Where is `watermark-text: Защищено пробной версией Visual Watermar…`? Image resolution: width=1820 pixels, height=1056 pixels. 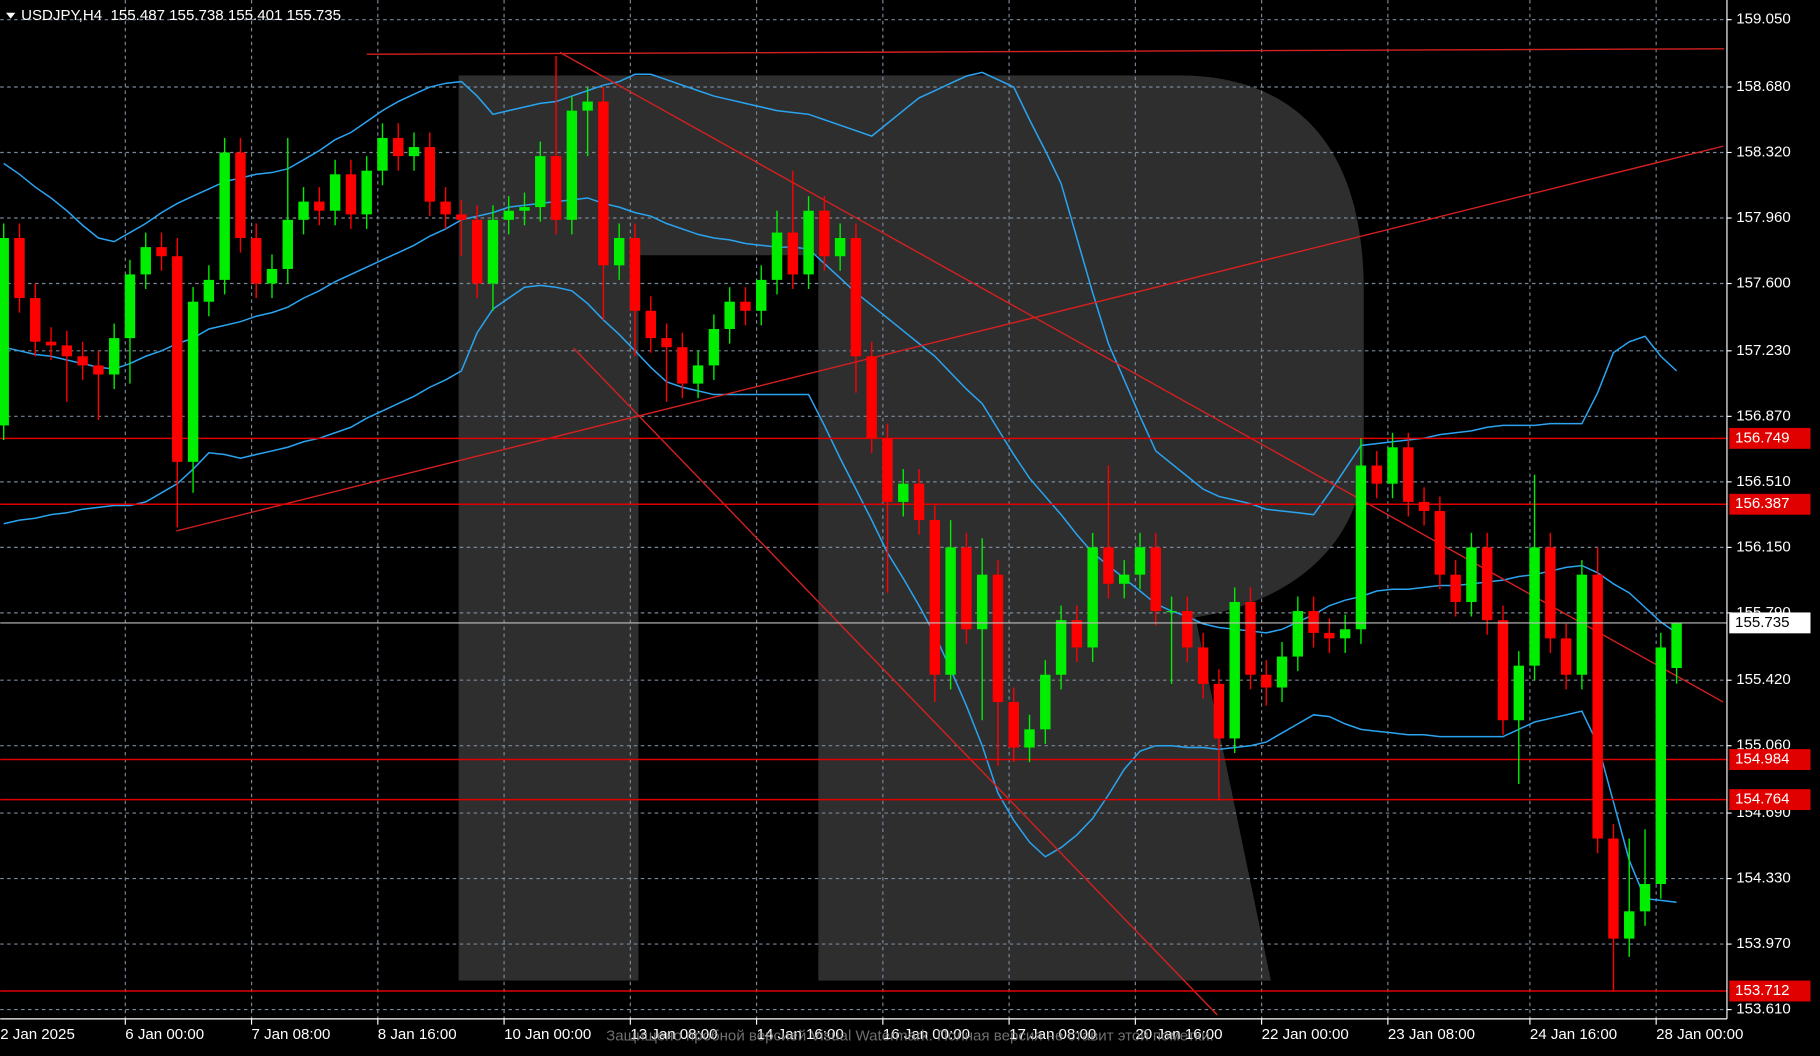
watermark-text: Защищено пробной версией Visual Watermar… is located at coordinates (910, 1035).